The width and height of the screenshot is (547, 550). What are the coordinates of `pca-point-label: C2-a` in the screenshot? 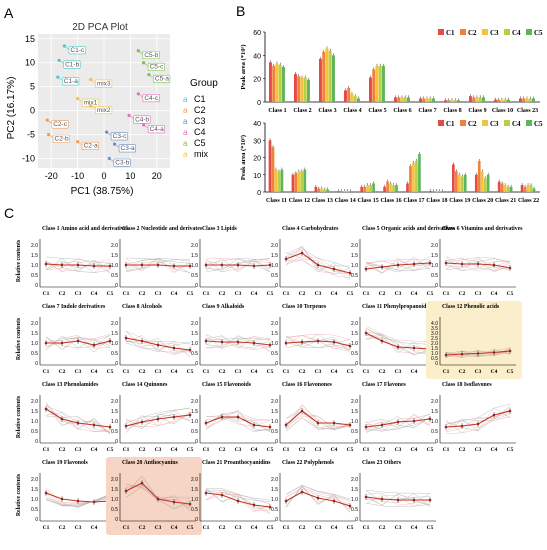 It's located at (91, 146).